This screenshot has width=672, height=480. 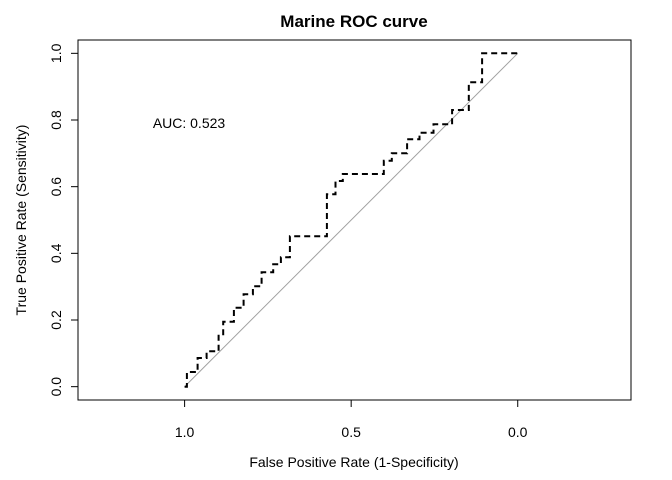 What do you see at coordinates (56, 387) in the screenshot?
I see `y-tick-label: 0.0` at bounding box center [56, 387].